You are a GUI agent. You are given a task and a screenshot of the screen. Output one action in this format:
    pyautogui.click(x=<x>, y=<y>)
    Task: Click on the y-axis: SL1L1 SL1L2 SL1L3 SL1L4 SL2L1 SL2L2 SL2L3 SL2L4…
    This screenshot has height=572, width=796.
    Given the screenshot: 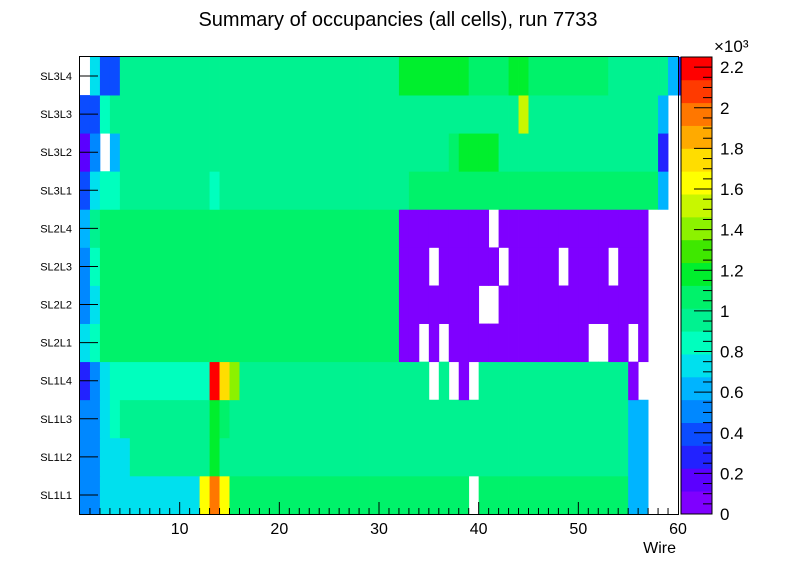 What is the action you would take?
    pyautogui.click(x=69, y=286)
    